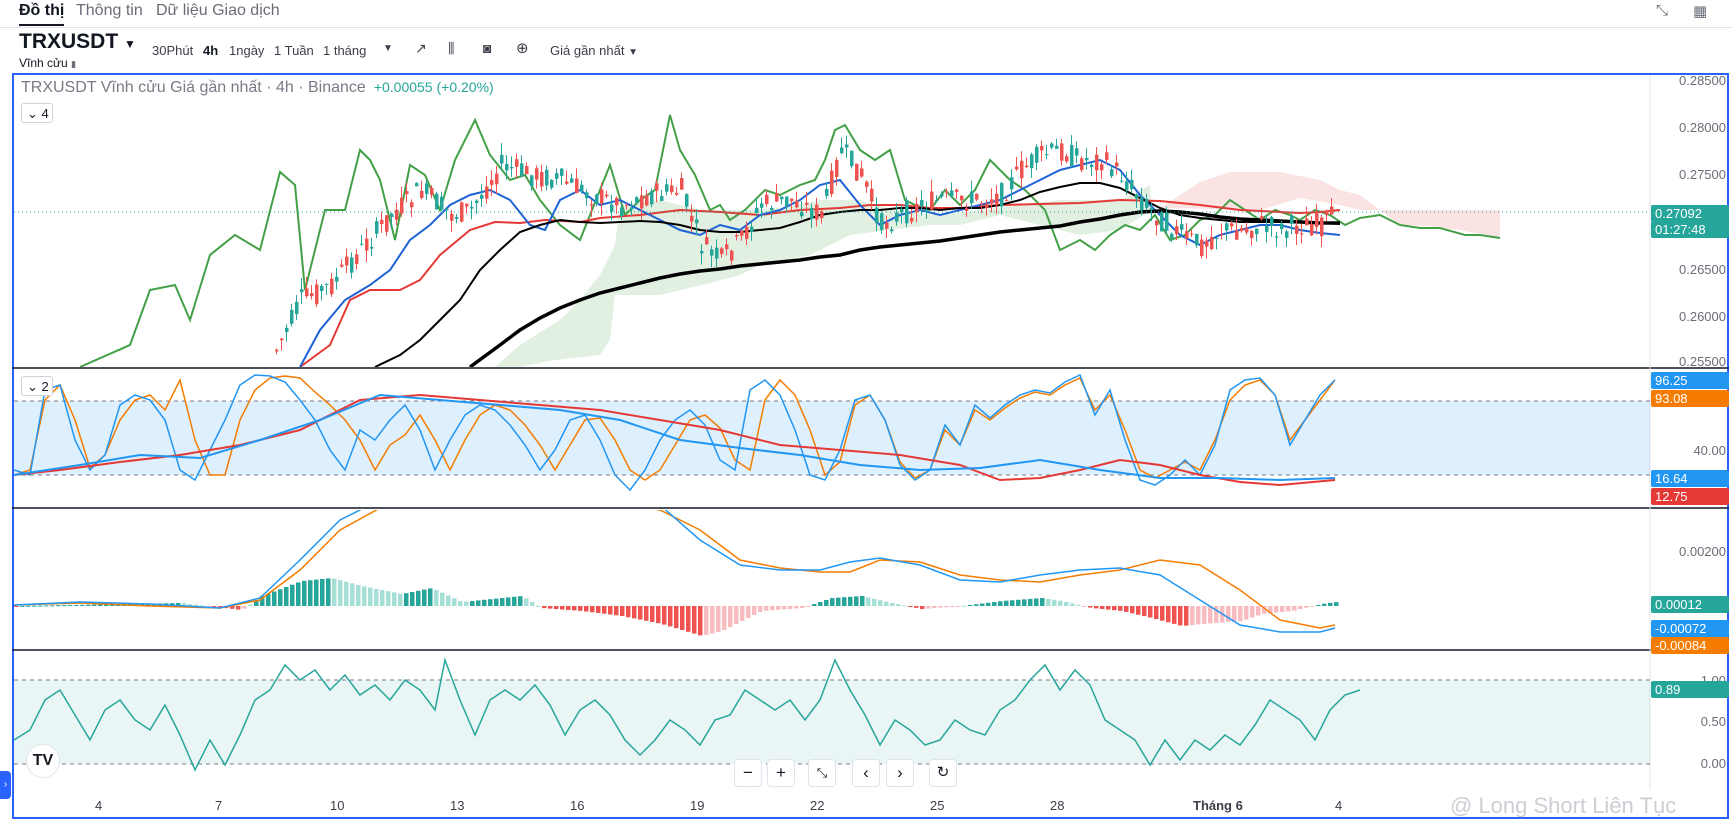 The height and width of the screenshot is (828, 1732). What do you see at coordinates (43, 761) in the screenshot?
I see `tradingview-logo: TV` at bounding box center [43, 761].